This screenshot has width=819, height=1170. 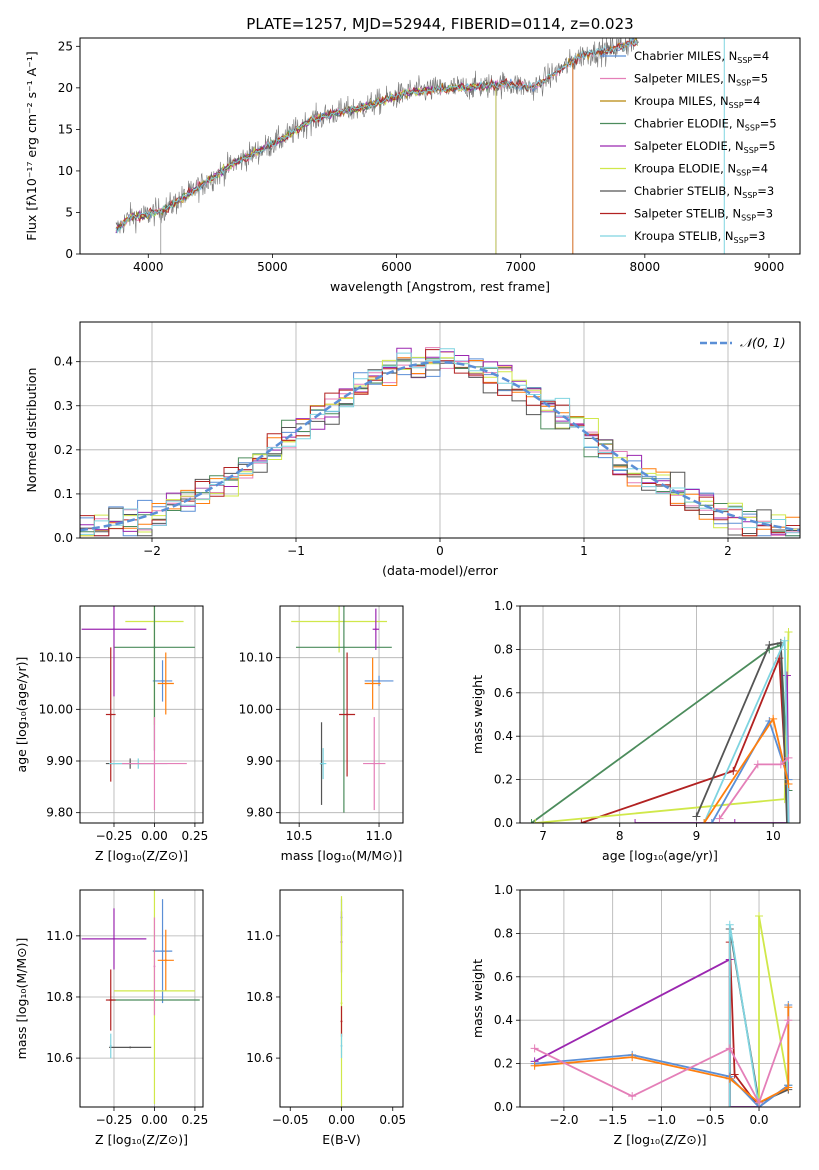 What do you see at coordinates (697, 836) in the screenshot?
I see `x-tick-label: 9` at bounding box center [697, 836].